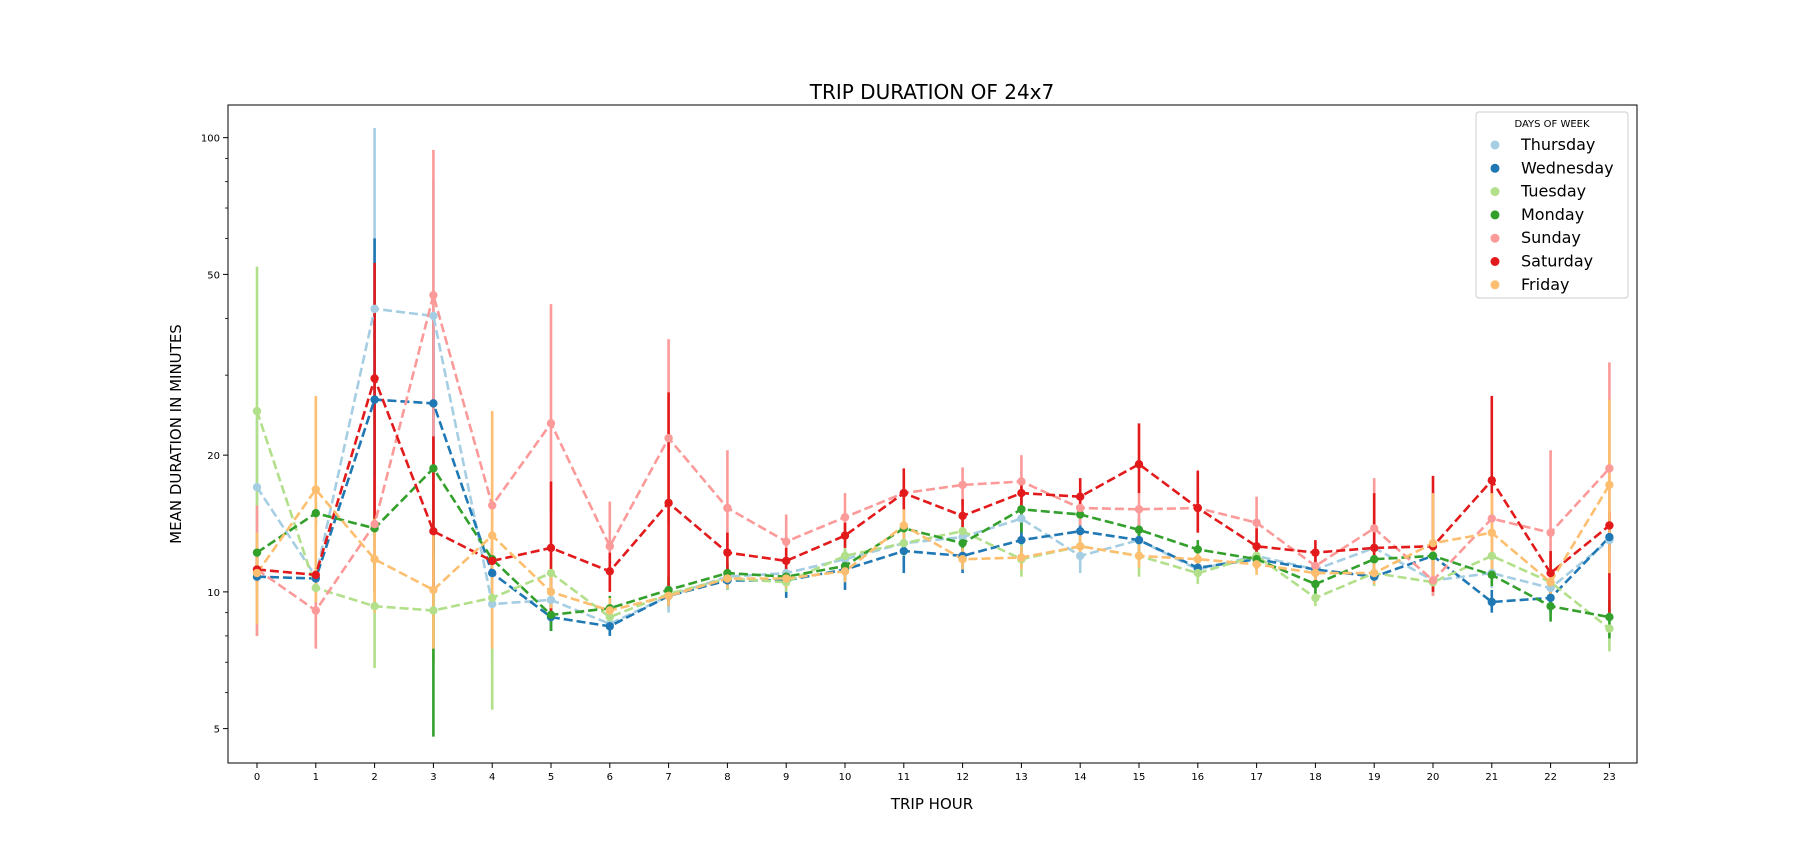 The image size is (1800, 868). I want to click on legend-frame, so click(1552, 205).